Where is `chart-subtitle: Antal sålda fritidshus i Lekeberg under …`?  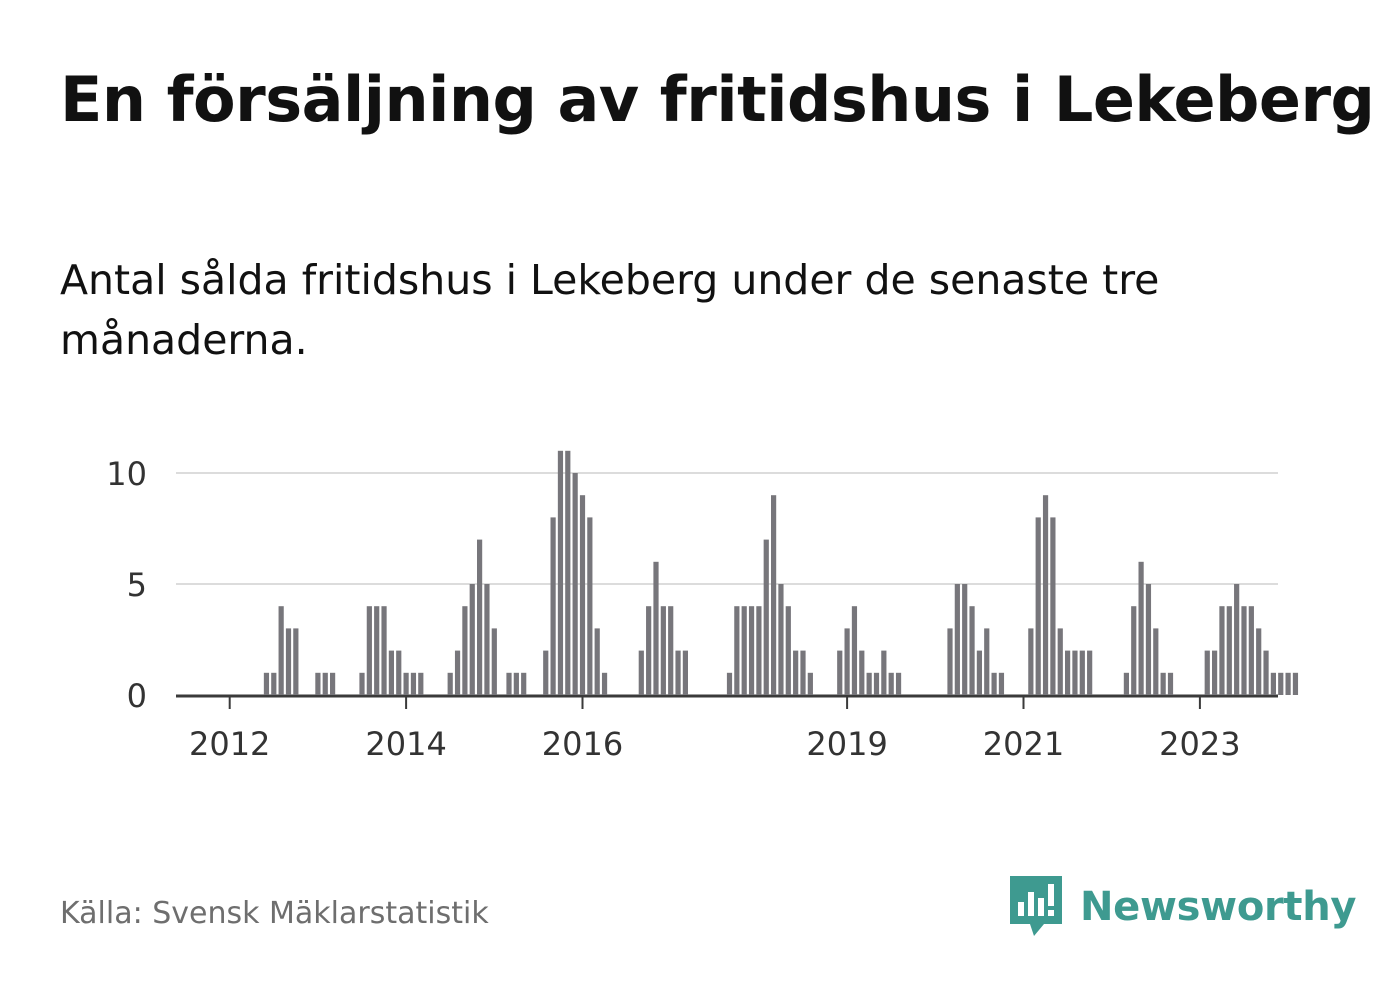 chart-subtitle: Antal sålda fritidshus i Lekeberg under … is located at coordinates (610, 310).